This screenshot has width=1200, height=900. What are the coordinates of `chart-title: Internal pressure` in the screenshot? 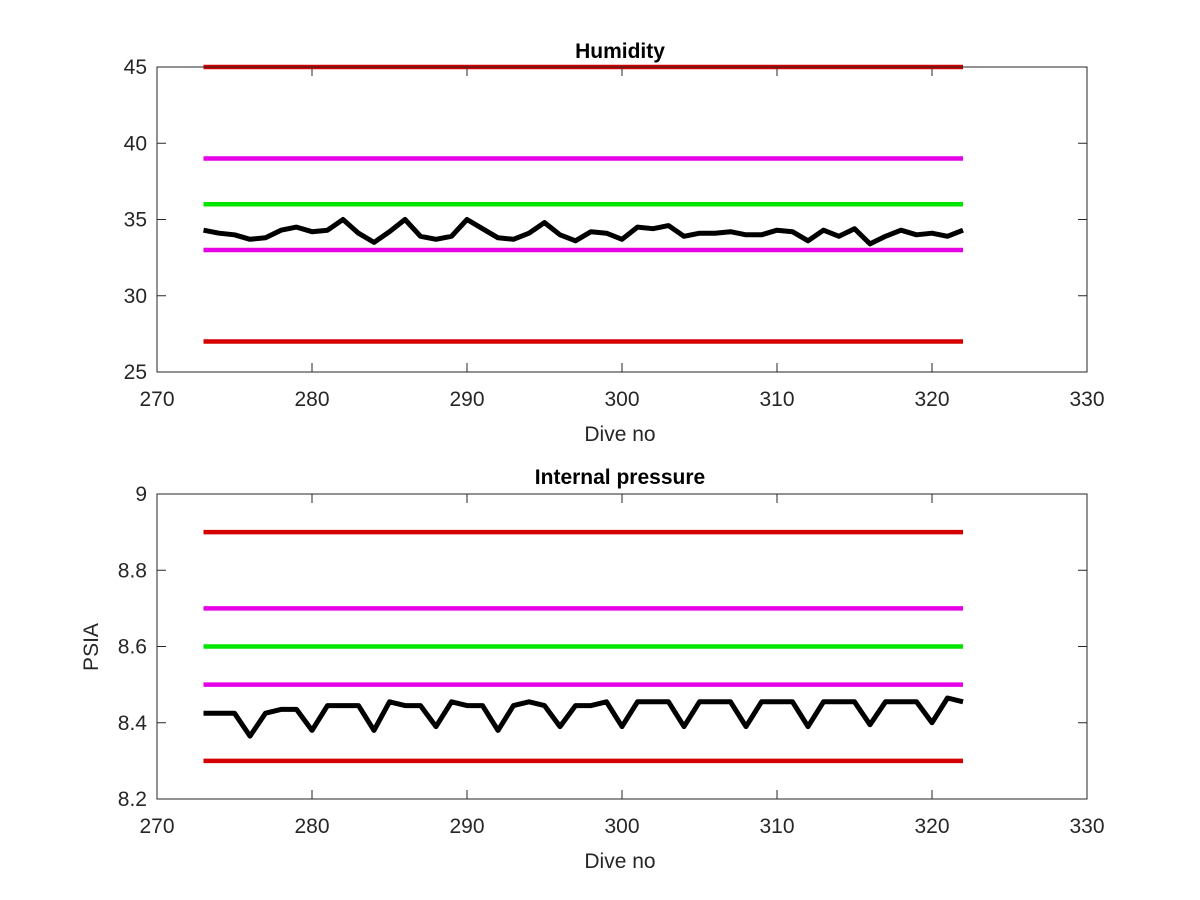 It's located at (620, 477).